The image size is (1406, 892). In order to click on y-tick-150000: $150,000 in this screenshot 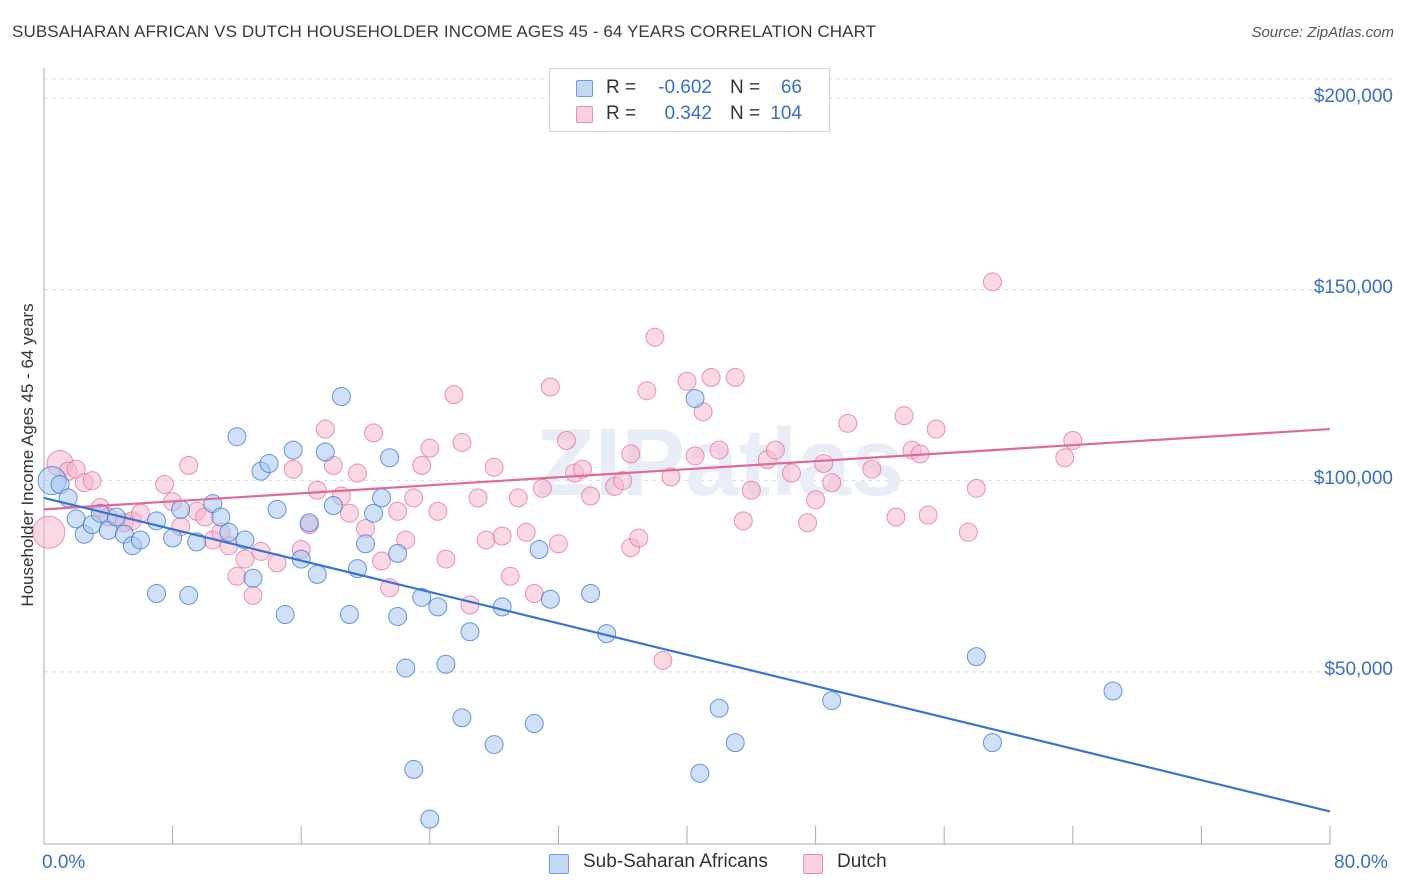, I will do `click(1353, 287)`.